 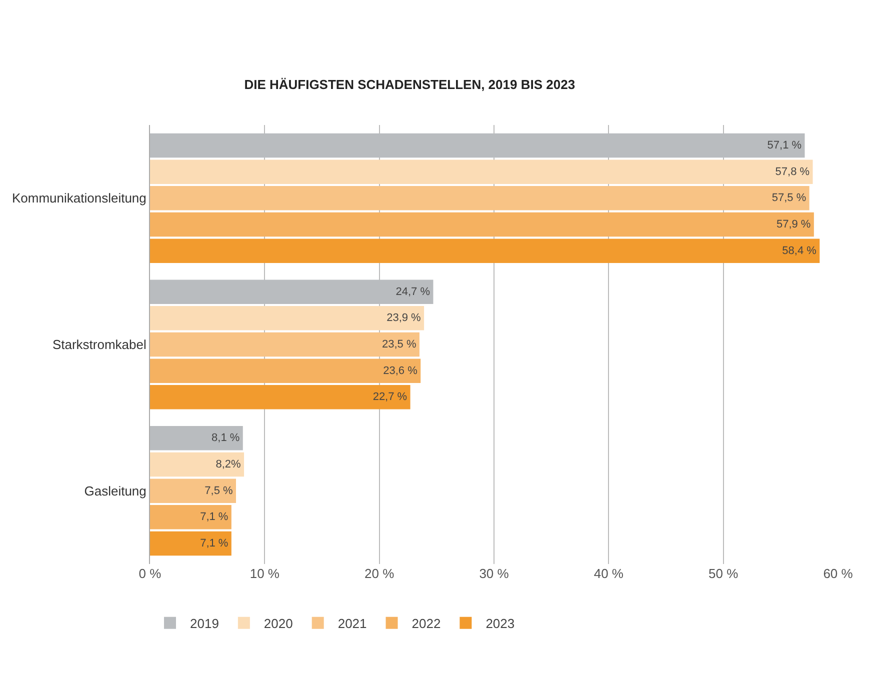 I want to click on x-tick-label: 40 %, so click(x=609, y=573).